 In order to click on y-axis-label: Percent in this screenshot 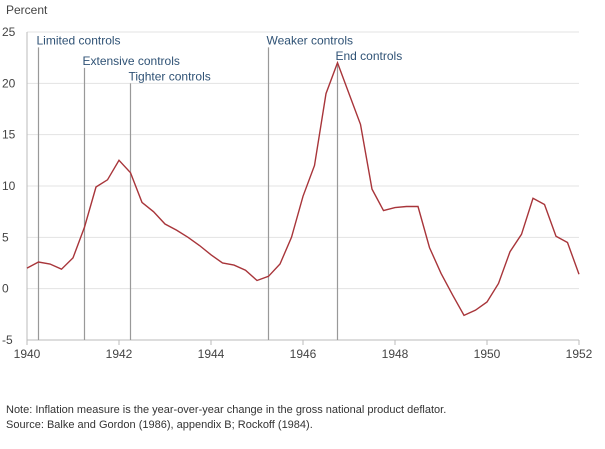, I will do `click(27, 10)`.